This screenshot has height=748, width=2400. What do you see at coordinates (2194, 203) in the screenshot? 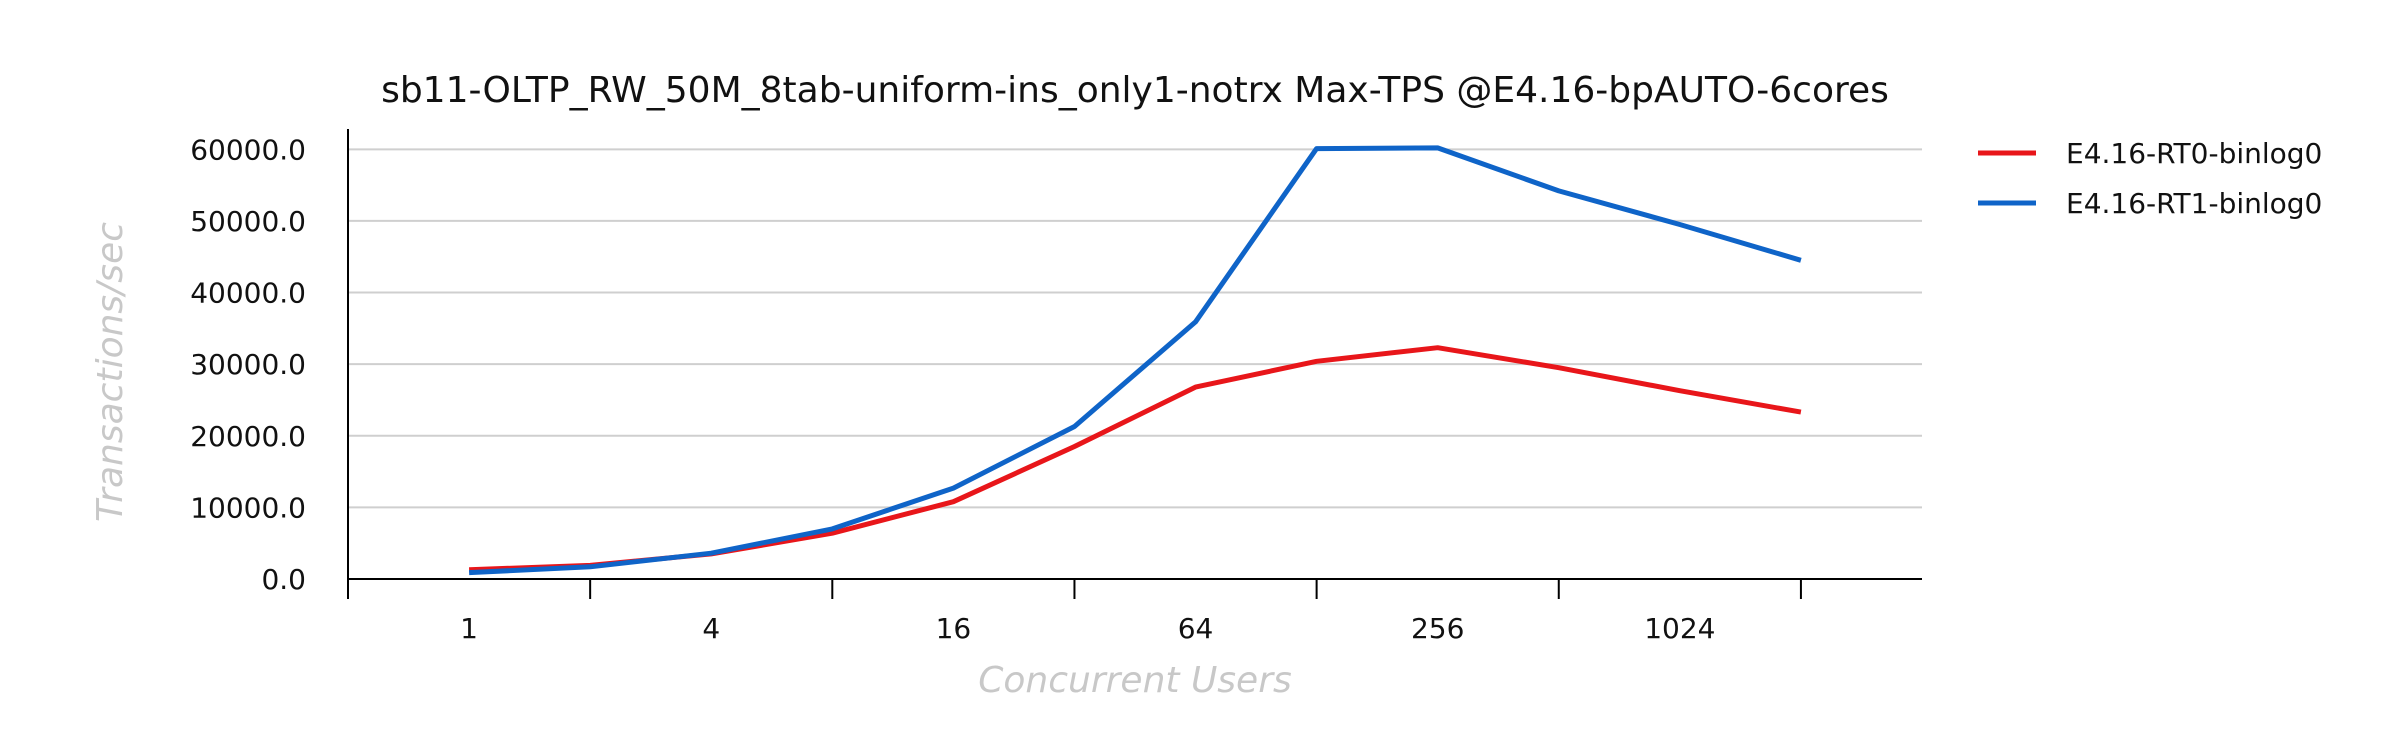
I see `legend-label: E4.16-RT1-binlog0` at bounding box center [2194, 203].